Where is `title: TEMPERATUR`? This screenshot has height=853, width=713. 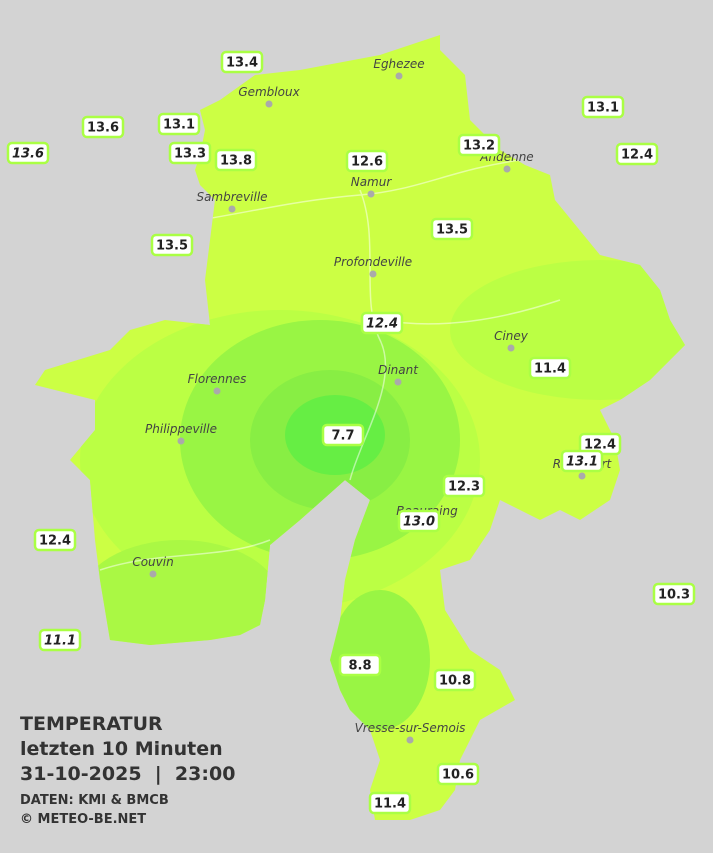
title: TEMPERATUR is located at coordinates (91, 724).